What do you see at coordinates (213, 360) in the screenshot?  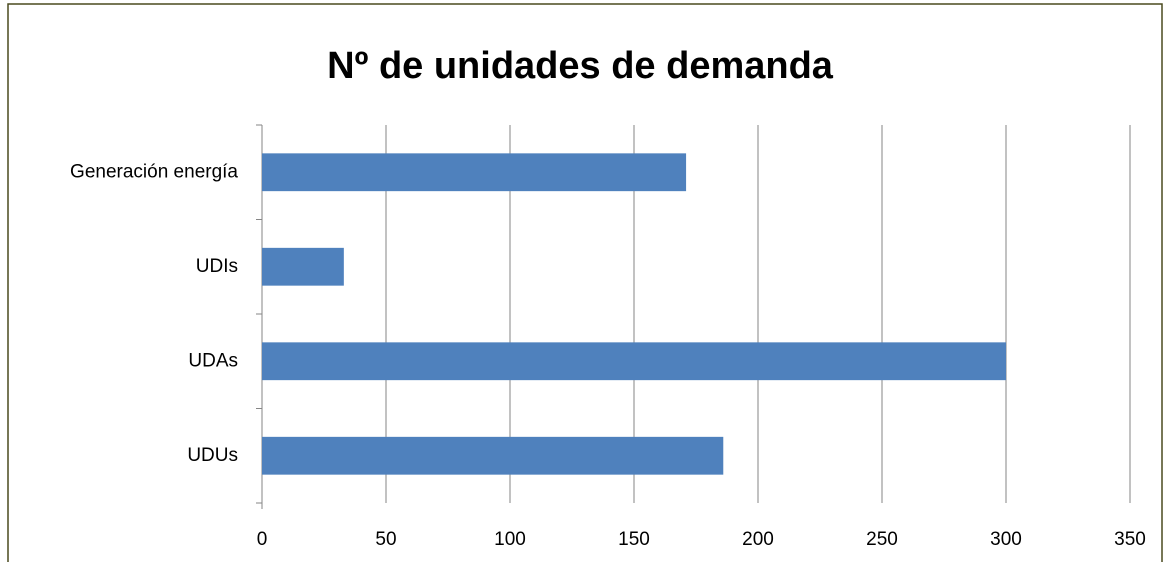 I see `y-tick-label: UDAs` at bounding box center [213, 360].